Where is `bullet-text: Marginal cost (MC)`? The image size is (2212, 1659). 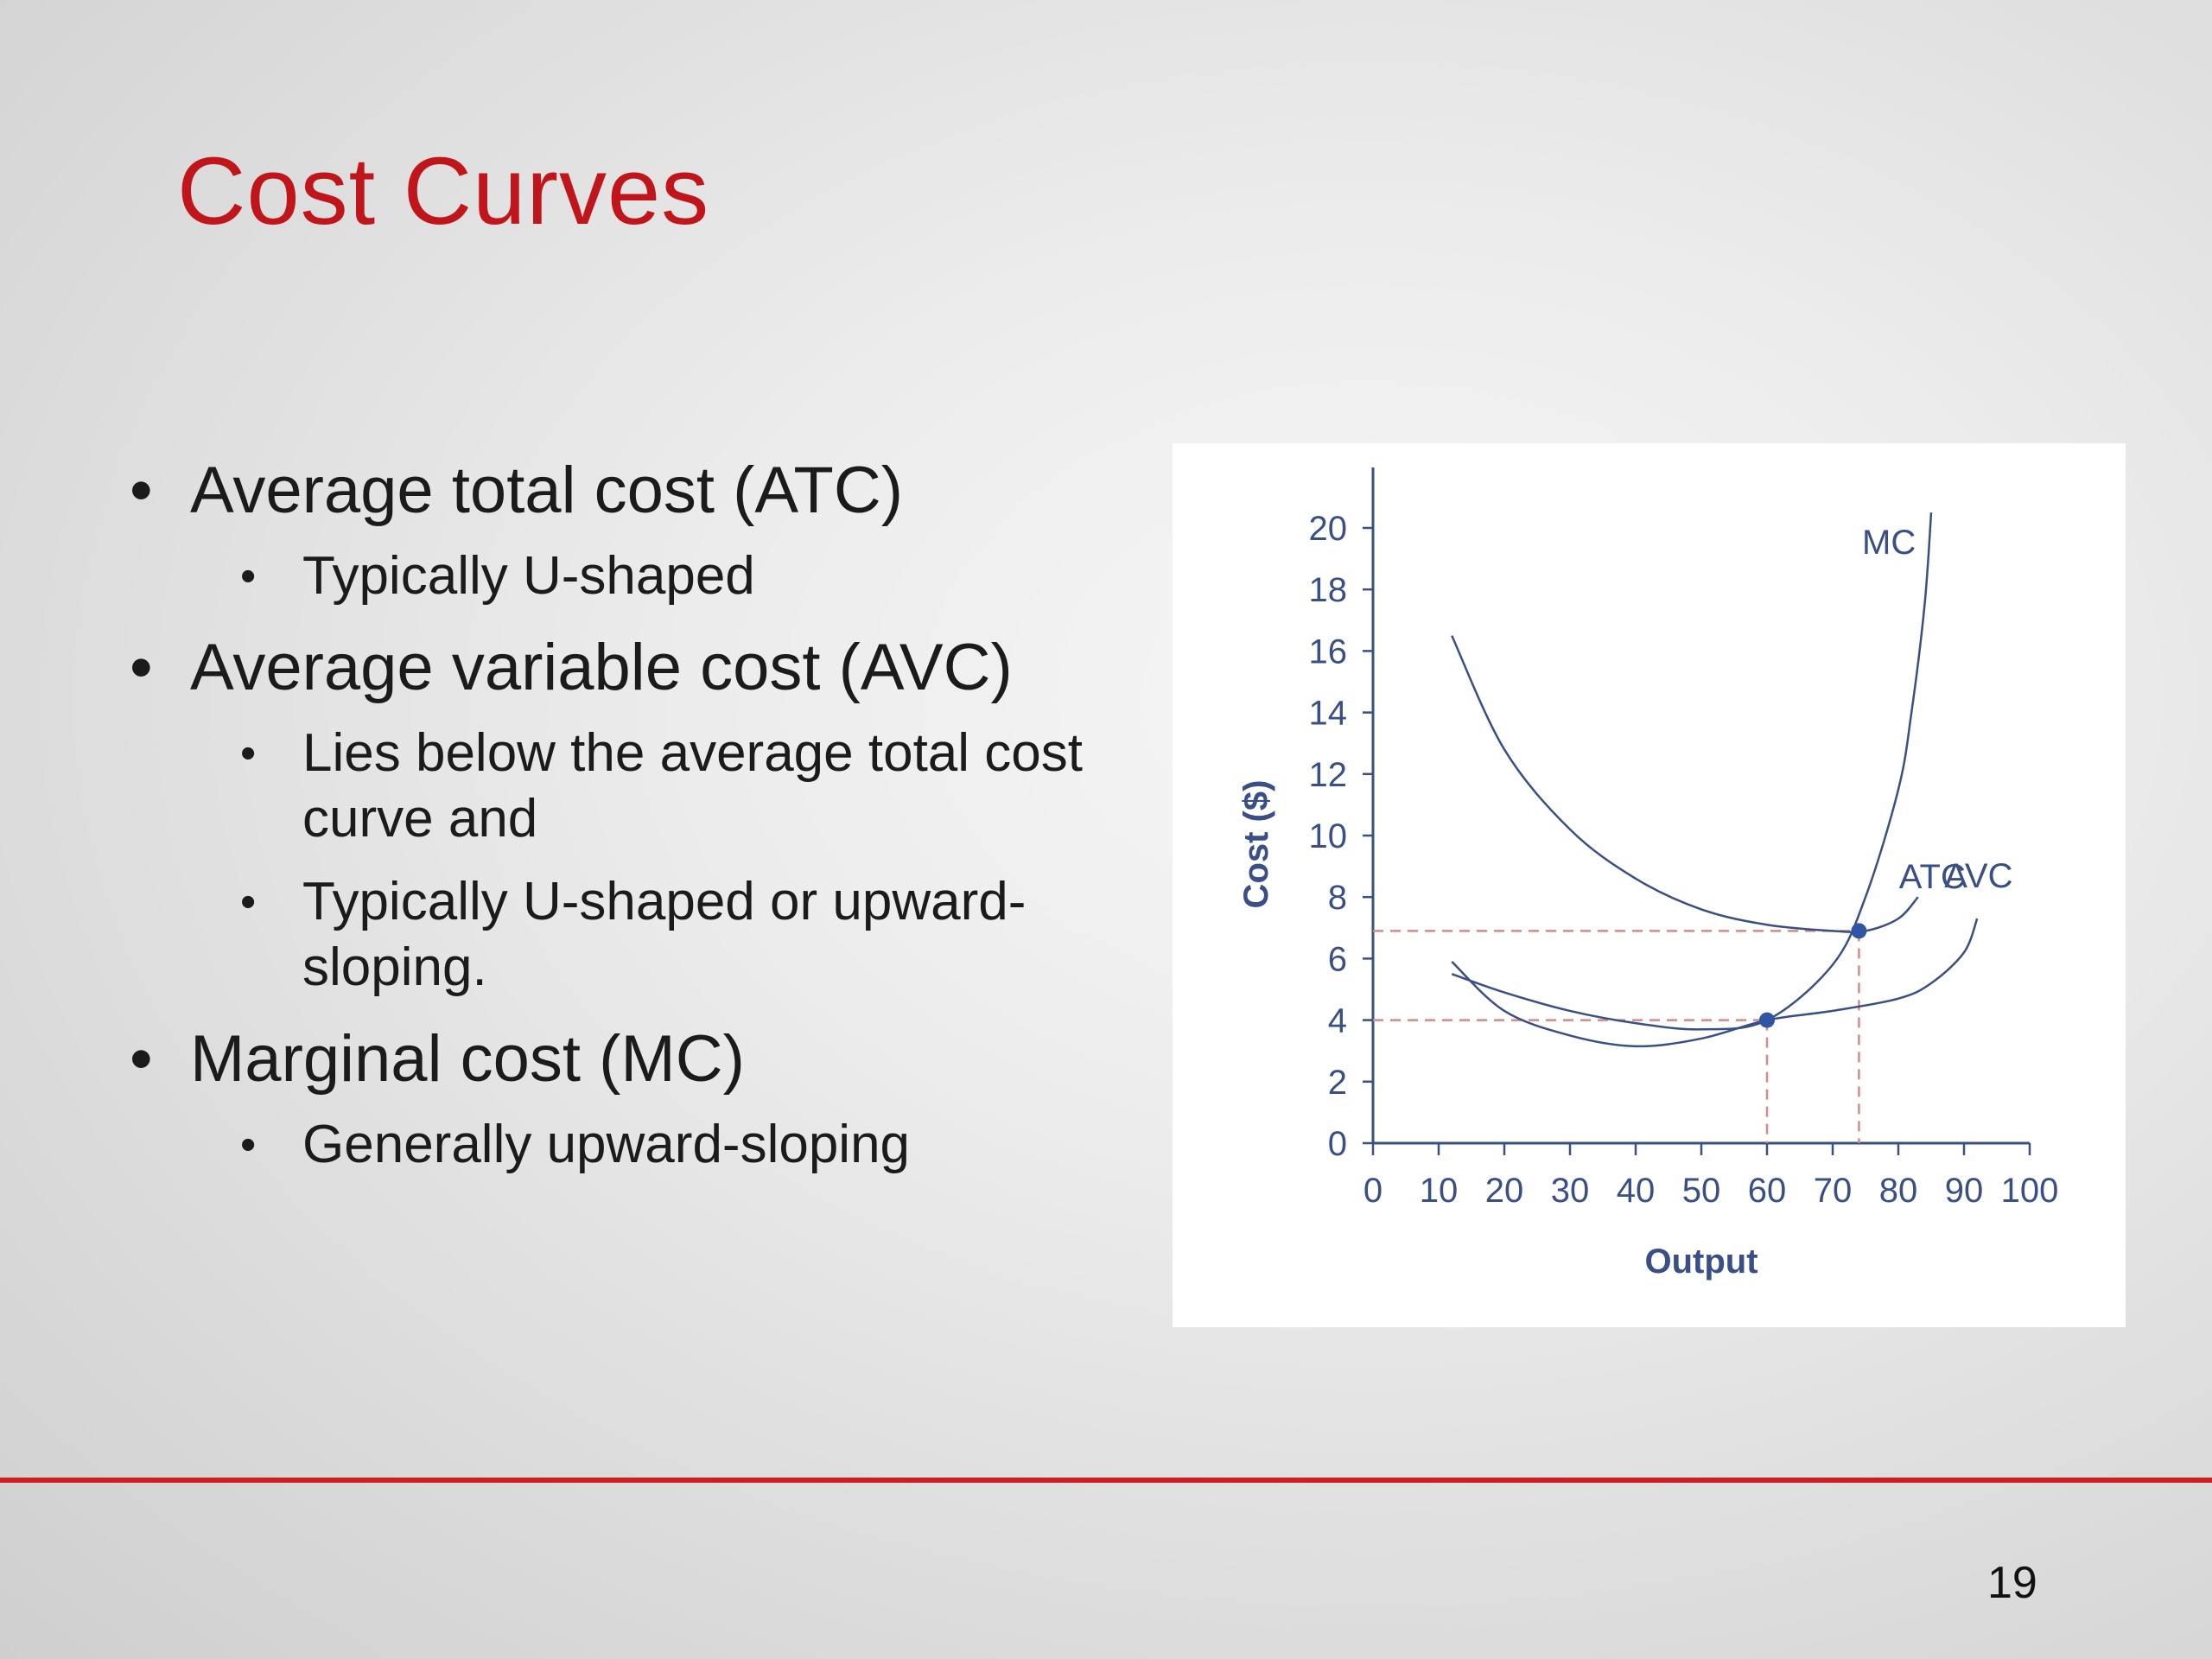
bullet-text: Marginal cost (MC) is located at coordinates (467, 1059).